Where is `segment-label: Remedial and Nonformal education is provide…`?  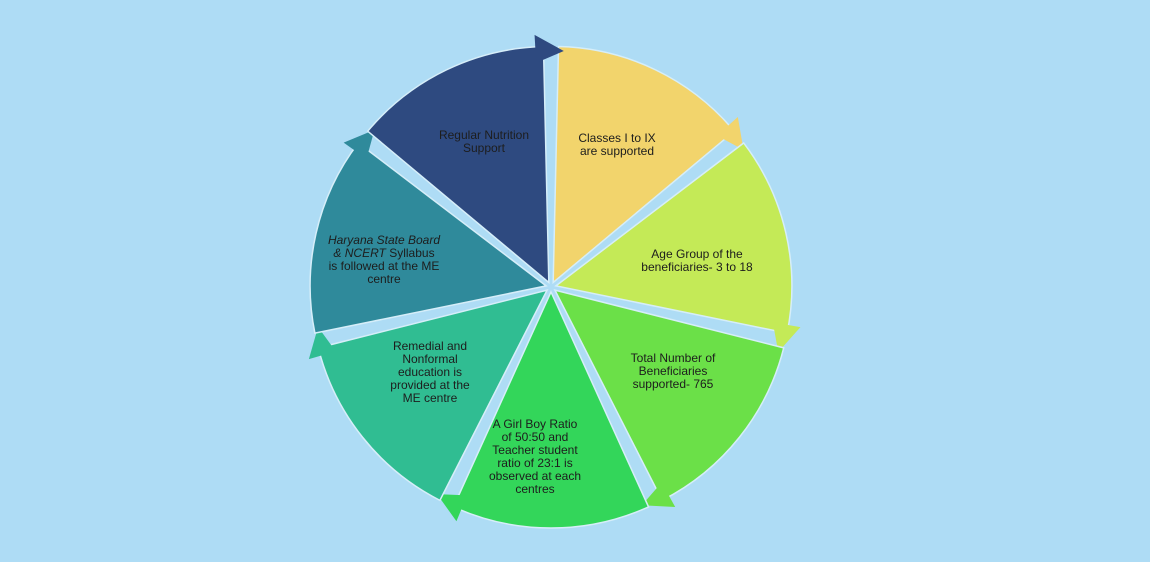 segment-label: Remedial and Nonformal education is provide… is located at coordinates (430, 372).